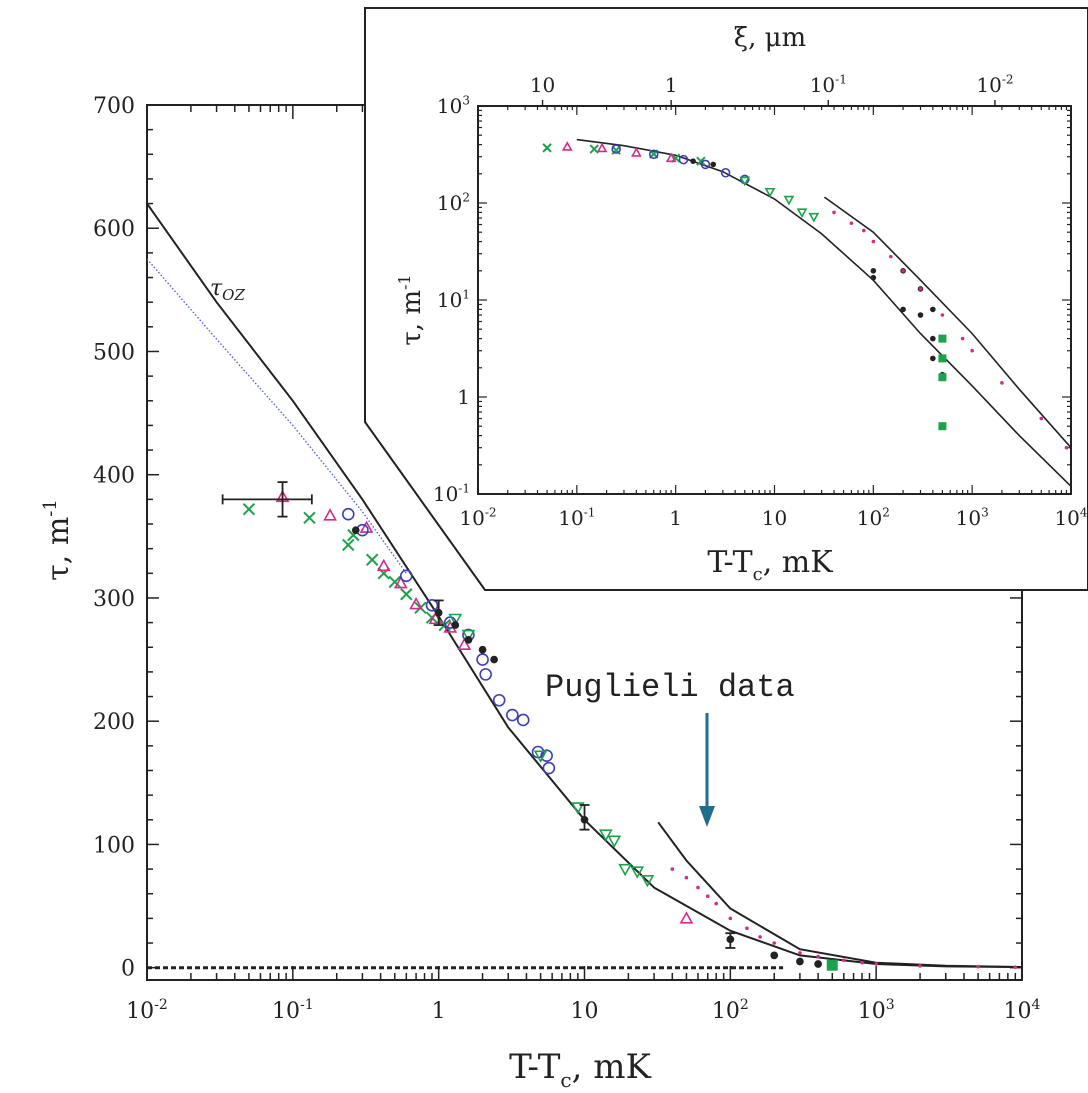  What do you see at coordinates (671, 85) in the screenshot?
I see `inset-top-tick-label: 1` at bounding box center [671, 85].